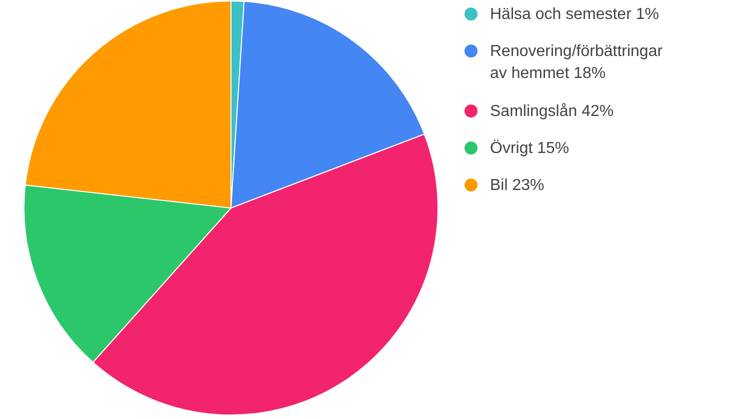  What do you see at coordinates (552, 111) in the screenshot?
I see `legend-label: Samlingslån 42%` at bounding box center [552, 111].